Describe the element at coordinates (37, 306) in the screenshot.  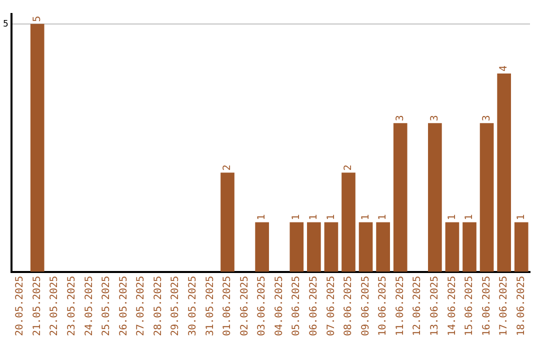
I see `x-tick-label: 21.05.2025` at that location.